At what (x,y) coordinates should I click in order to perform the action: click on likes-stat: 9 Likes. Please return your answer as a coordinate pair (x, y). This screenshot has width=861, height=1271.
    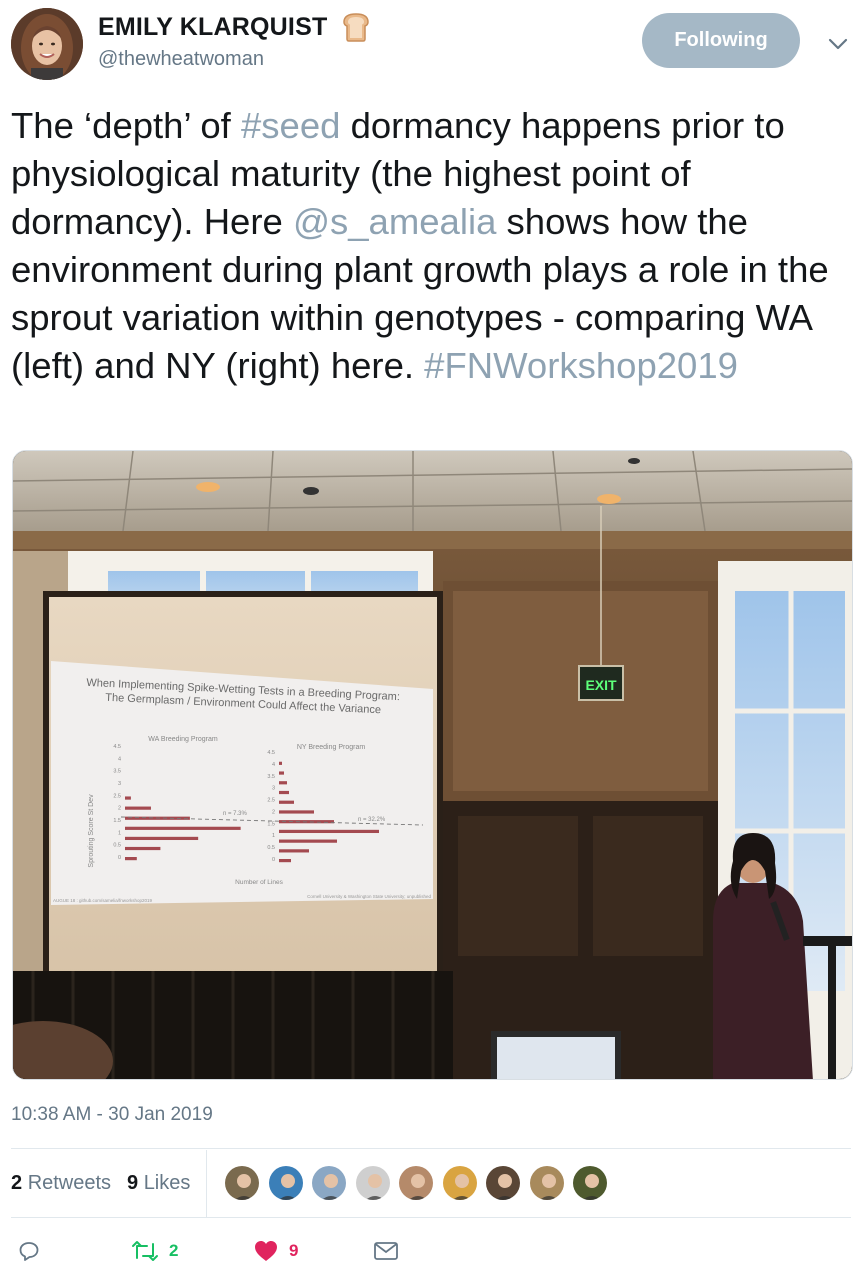
    Looking at the image, I should click on (158, 1183).